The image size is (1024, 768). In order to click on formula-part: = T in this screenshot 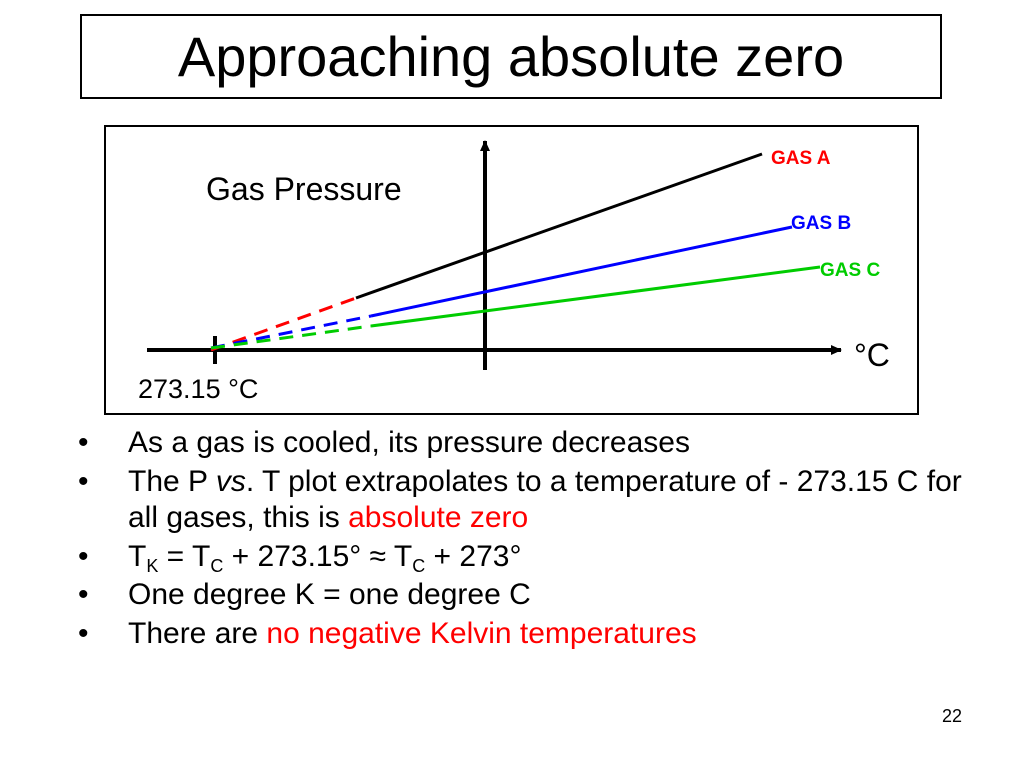, I will do `click(184, 556)`.